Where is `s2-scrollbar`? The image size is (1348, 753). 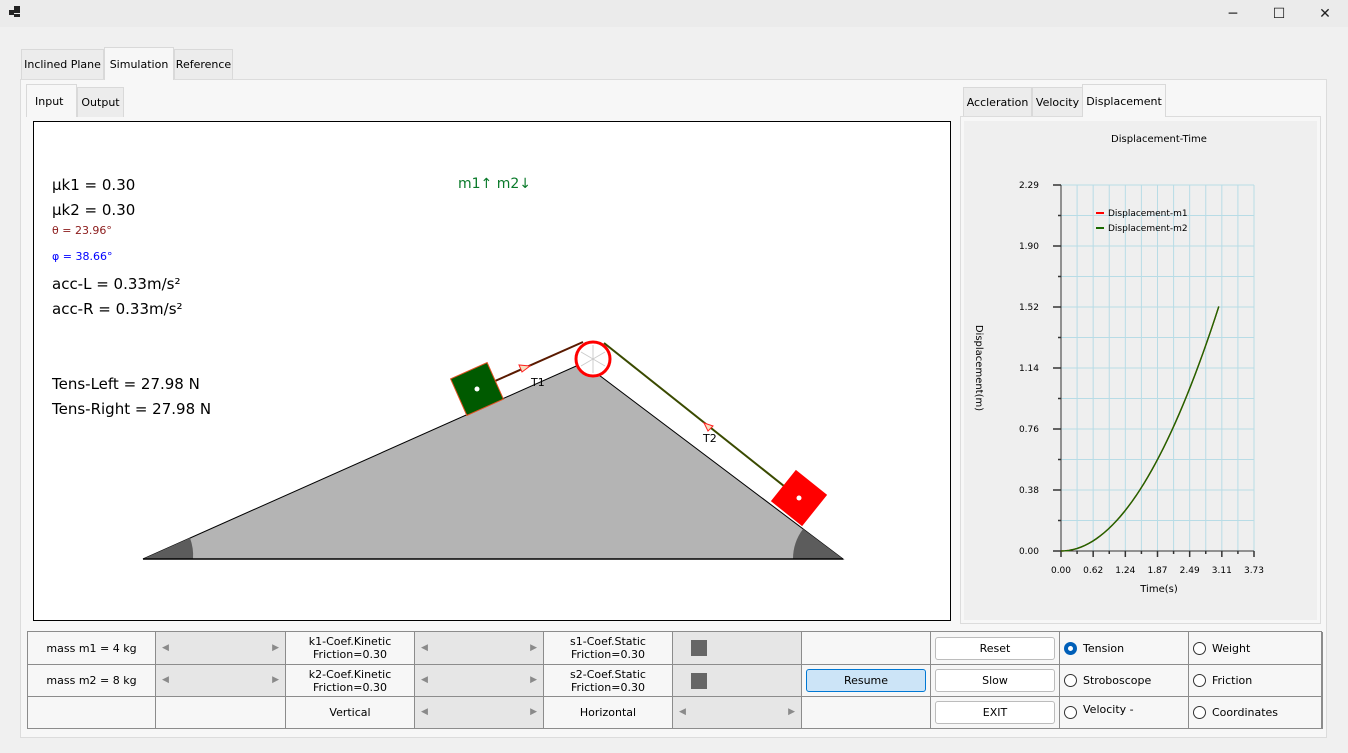
s2-scrollbar is located at coordinates (737, 681).